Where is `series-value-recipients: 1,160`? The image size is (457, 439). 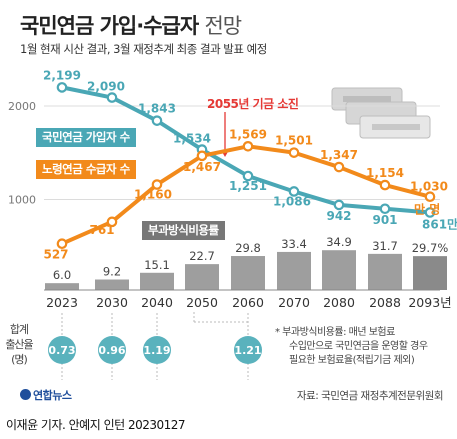 series-value-recipients: 1,160 is located at coordinates (153, 195).